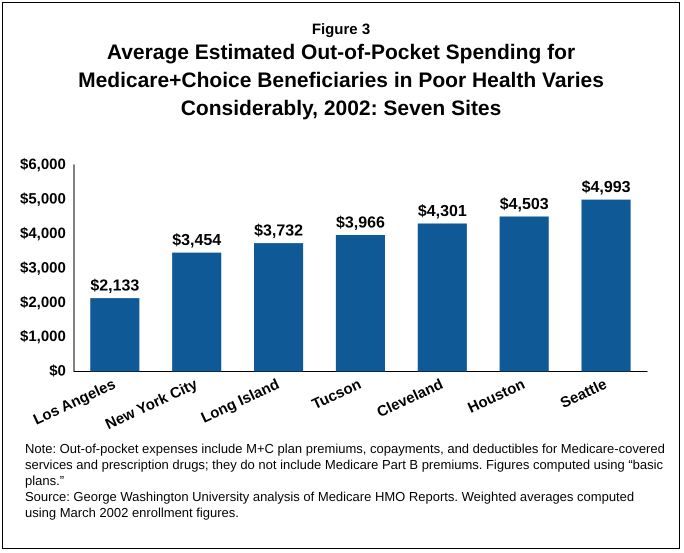 The image size is (684, 553). Describe the element at coordinates (361, 223) in the screenshot. I see `data-label: $3,966` at that location.